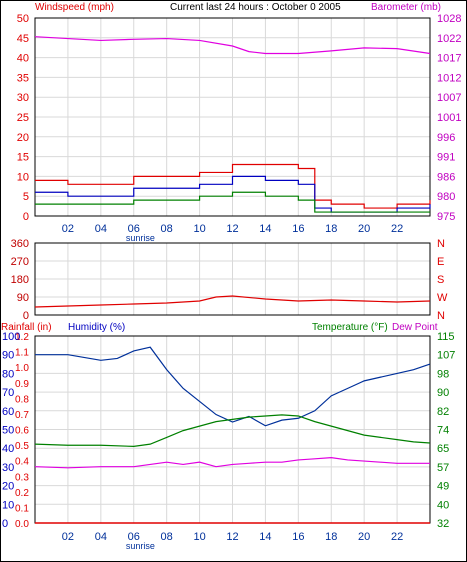  Describe the element at coordinates (8, 356) in the screenshot. I see `humidity-tick-label: 90` at that location.